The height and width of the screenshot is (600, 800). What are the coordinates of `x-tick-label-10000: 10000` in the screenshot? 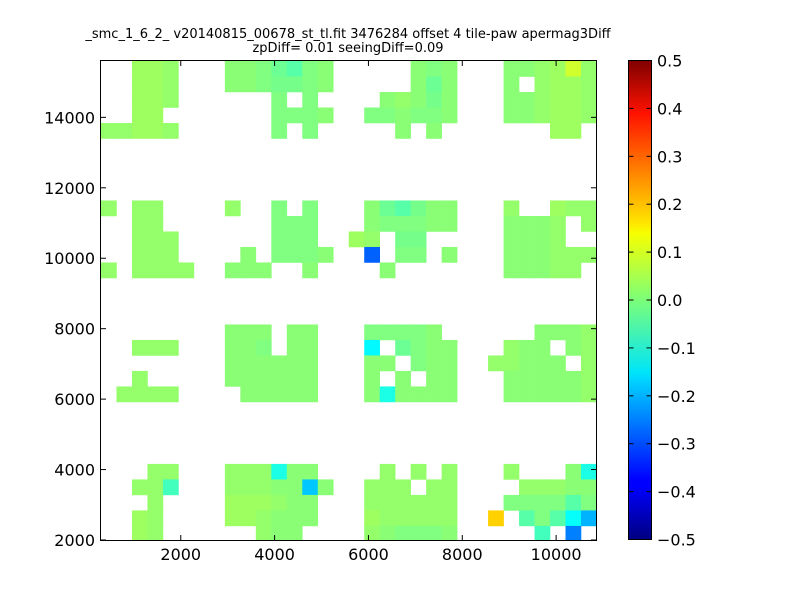 It's located at (556, 554).